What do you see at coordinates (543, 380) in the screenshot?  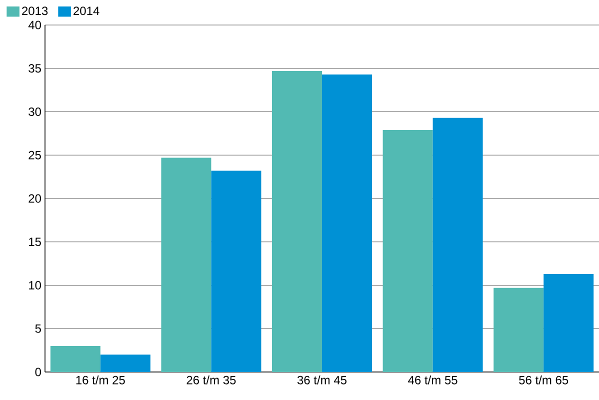 I see `x-tick-label: 56 t/m 65` at bounding box center [543, 380].